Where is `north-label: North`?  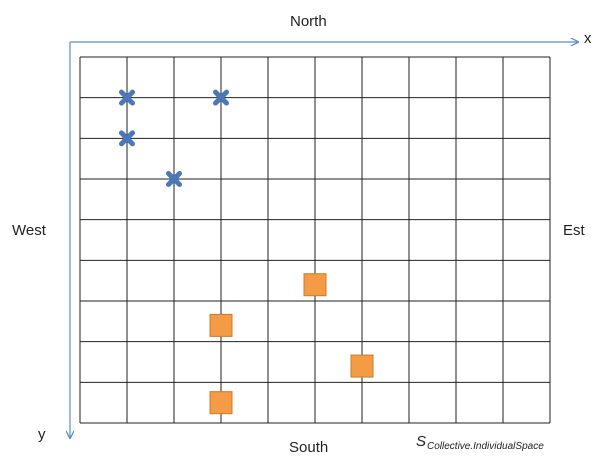 north-label: North is located at coordinates (308, 21).